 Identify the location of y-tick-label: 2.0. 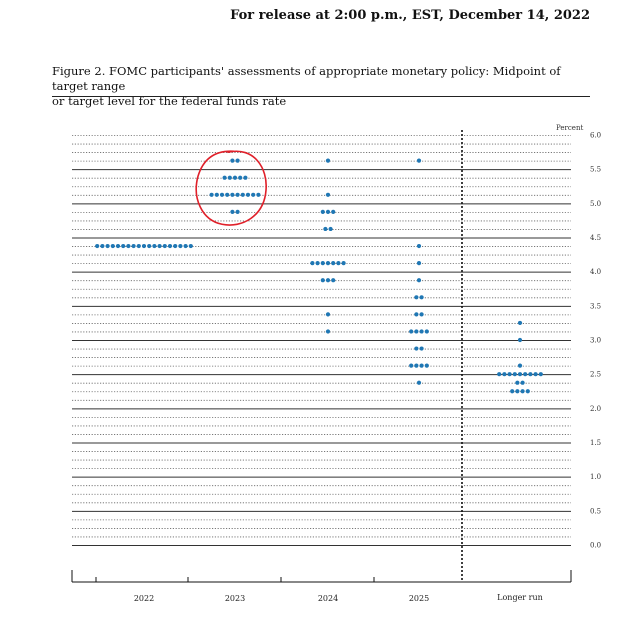
(595, 409).